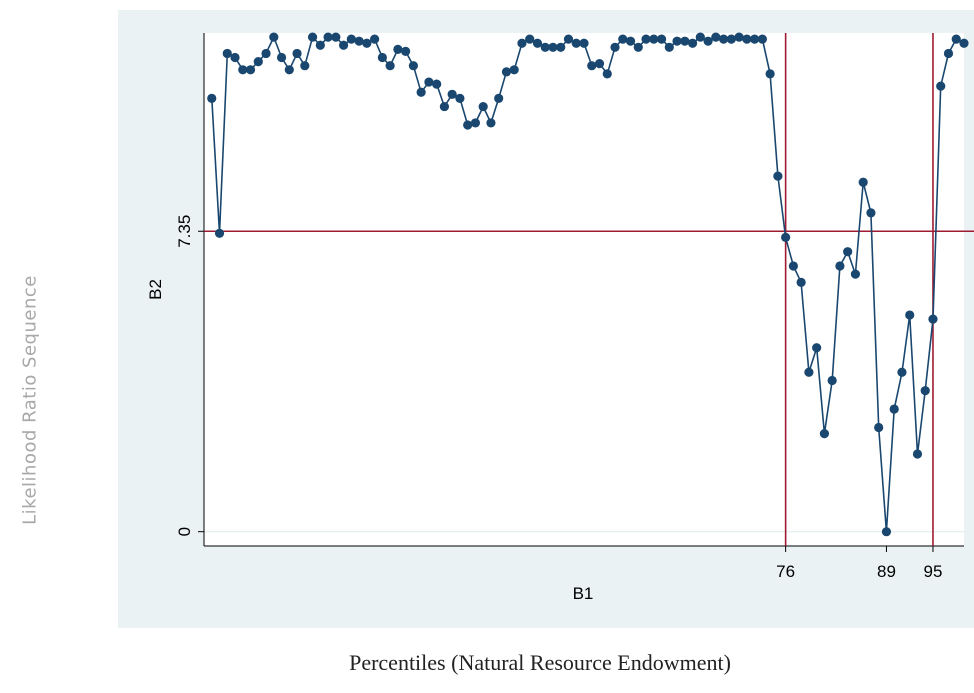  Describe the element at coordinates (184, 531) in the screenshot. I see `y-tick-label: 0` at that location.